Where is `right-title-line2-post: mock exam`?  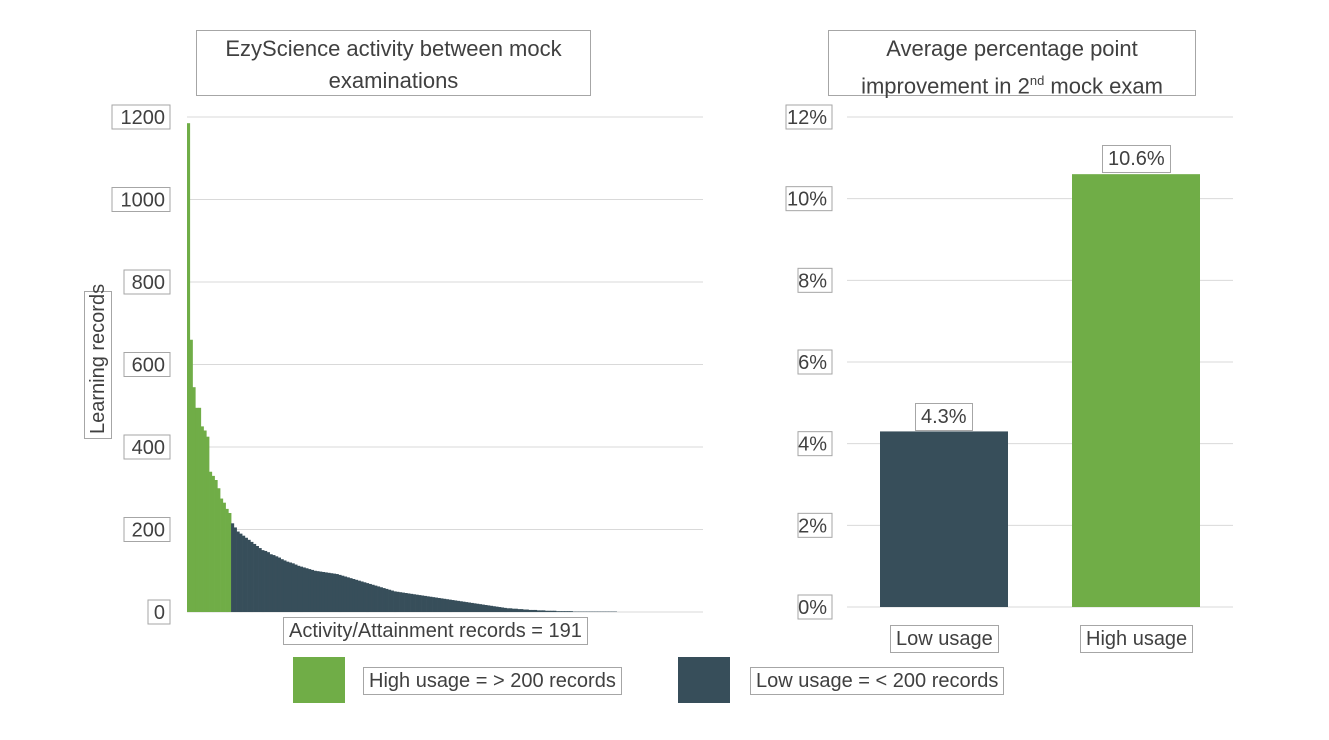
right-title-line2-post: mock exam is located at coordinates (1103, 86).